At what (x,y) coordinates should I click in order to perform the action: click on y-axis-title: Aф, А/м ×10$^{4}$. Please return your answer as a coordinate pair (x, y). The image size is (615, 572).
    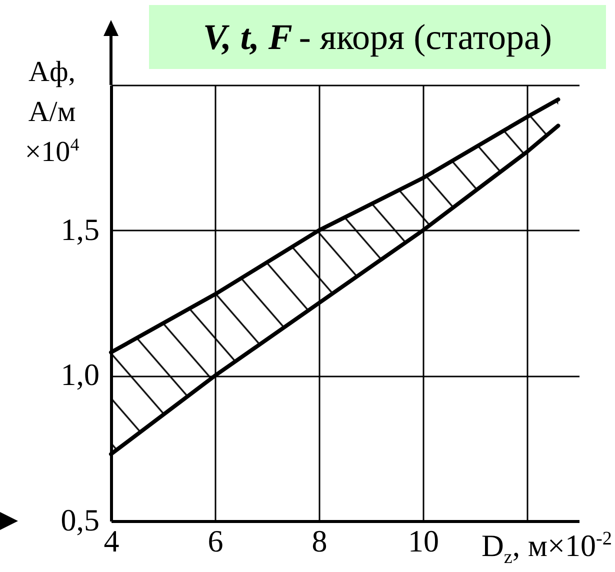
    Looking at the image, I should click on (52, 112).